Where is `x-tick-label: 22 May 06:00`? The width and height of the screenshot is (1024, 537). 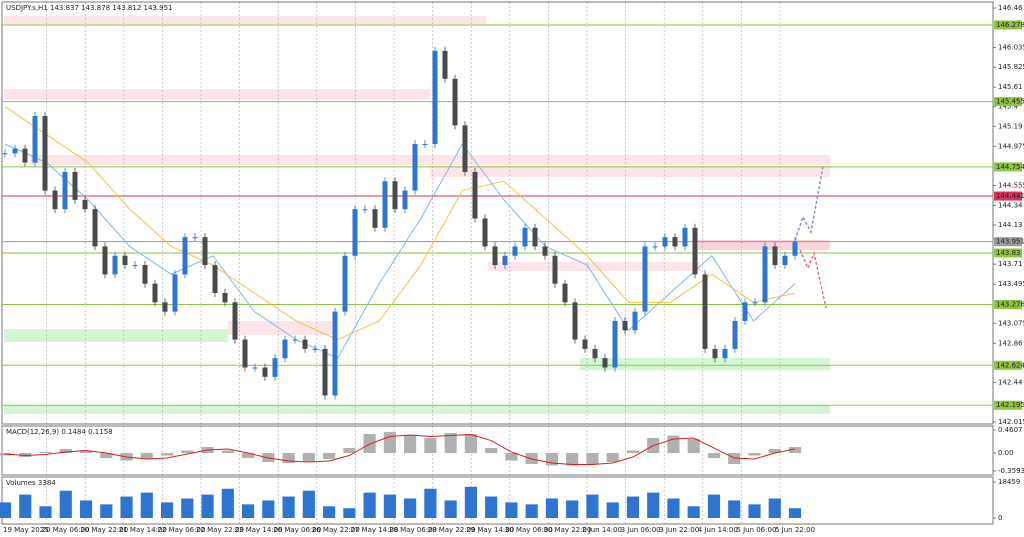
x-tick-label: 22 May 06:00 is located at coordinates (181, 530).